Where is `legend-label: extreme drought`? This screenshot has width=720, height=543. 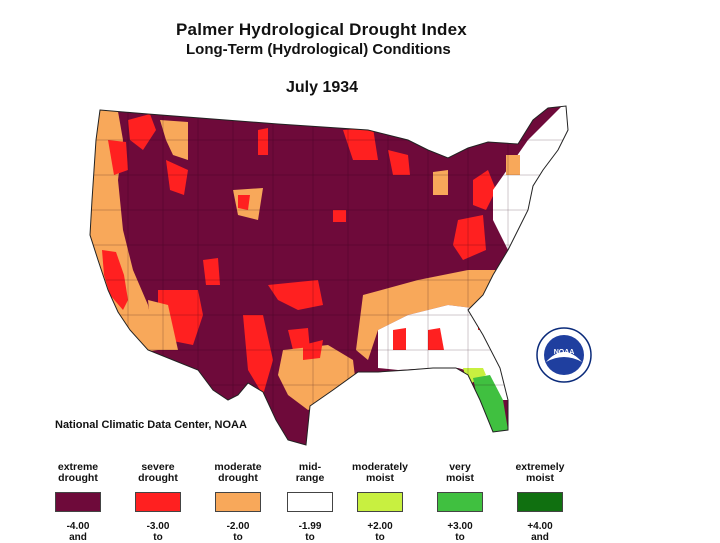 legend-label: extreme drought is located at coordinates (78, 472).